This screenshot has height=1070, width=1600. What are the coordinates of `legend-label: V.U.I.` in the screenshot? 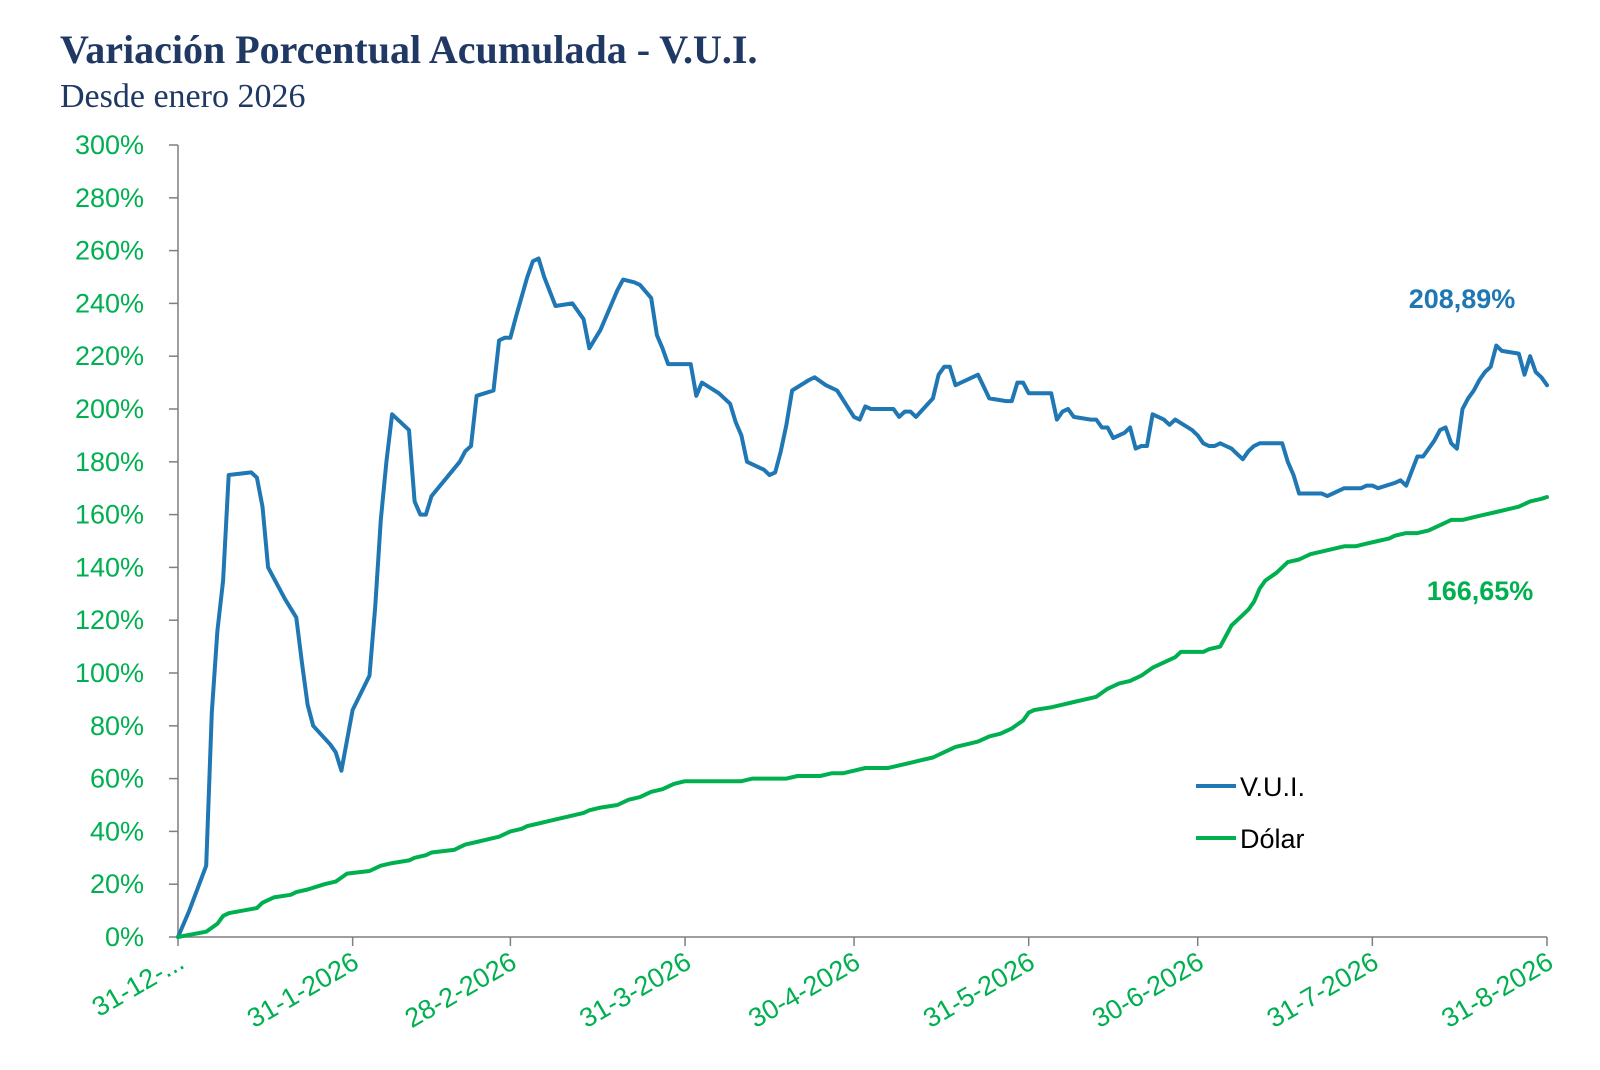 It's located at (1272, 787).